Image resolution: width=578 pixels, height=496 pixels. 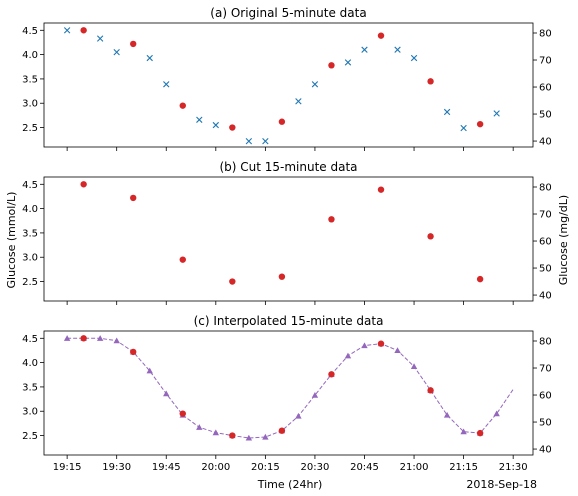 I want to click on x-tick-label: 19:45, so click(x=166, y=467).